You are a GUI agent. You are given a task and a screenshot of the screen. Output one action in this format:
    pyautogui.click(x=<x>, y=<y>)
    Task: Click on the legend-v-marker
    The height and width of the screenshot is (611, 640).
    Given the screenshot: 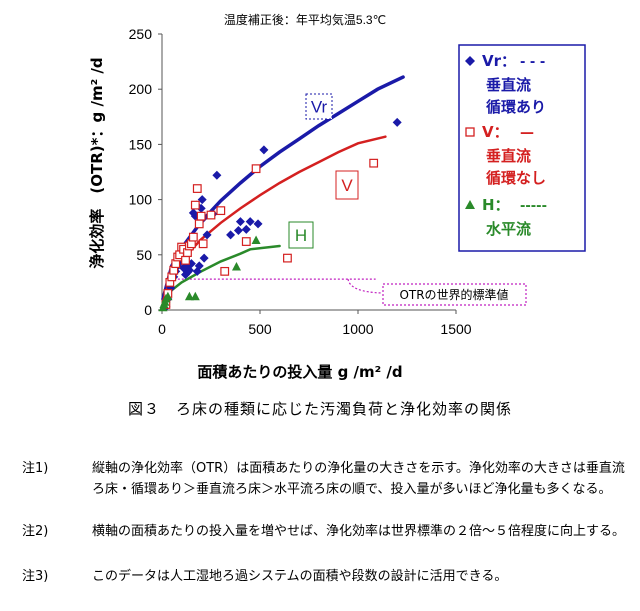 What is the action you would take?
    pyautogui.click(x=470, y=132)
    